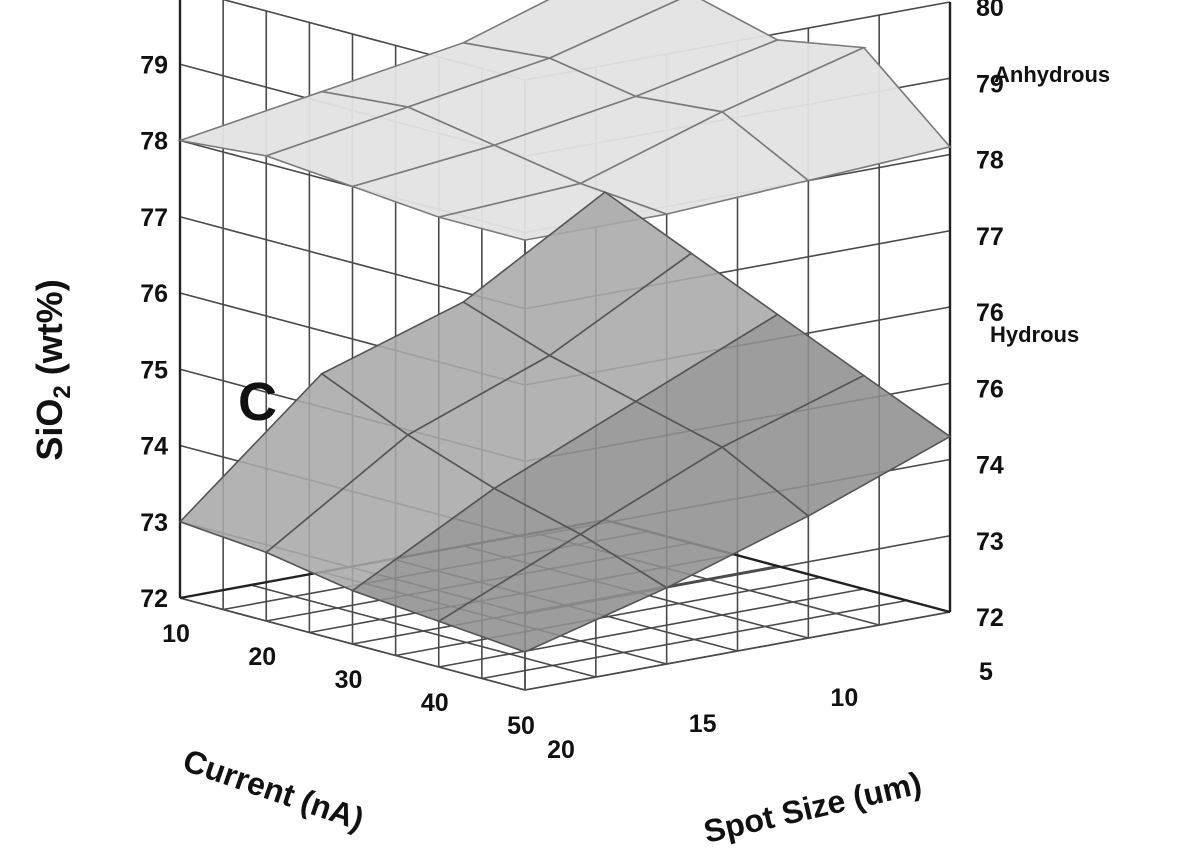 This screenshot has height=866, width=1178. I want to click on y-axis-title-sub: 2, so click(62, 391).